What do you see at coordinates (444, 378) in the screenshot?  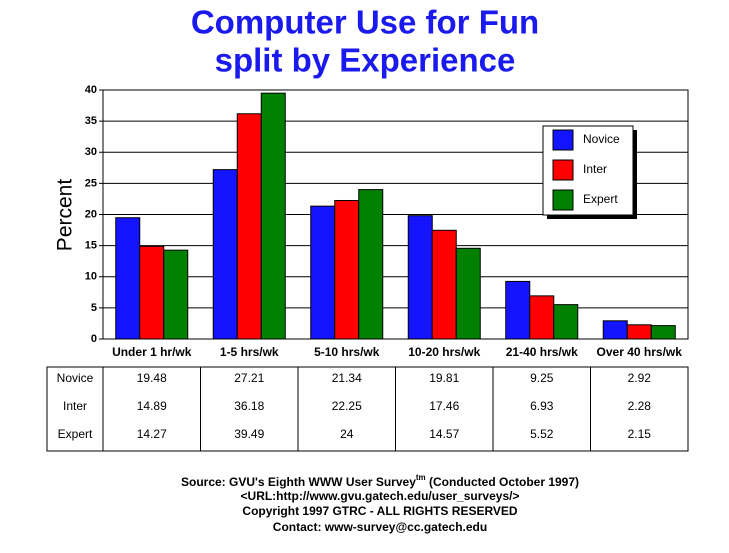 I see `table-cell: 19.81` at bounding box center [444, 378].